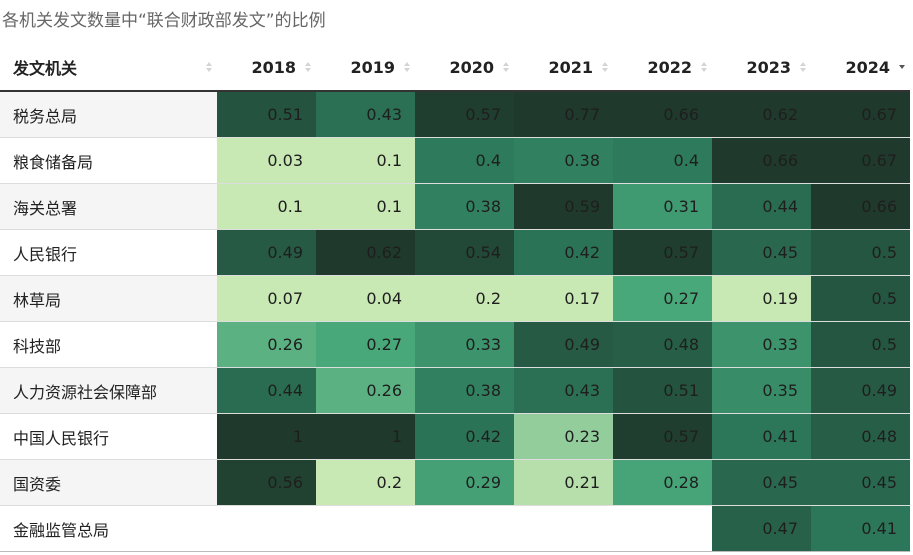 This screenshot has width=913, height=555. I want to click on row-label: 中国人民银行, so click(108, 436).